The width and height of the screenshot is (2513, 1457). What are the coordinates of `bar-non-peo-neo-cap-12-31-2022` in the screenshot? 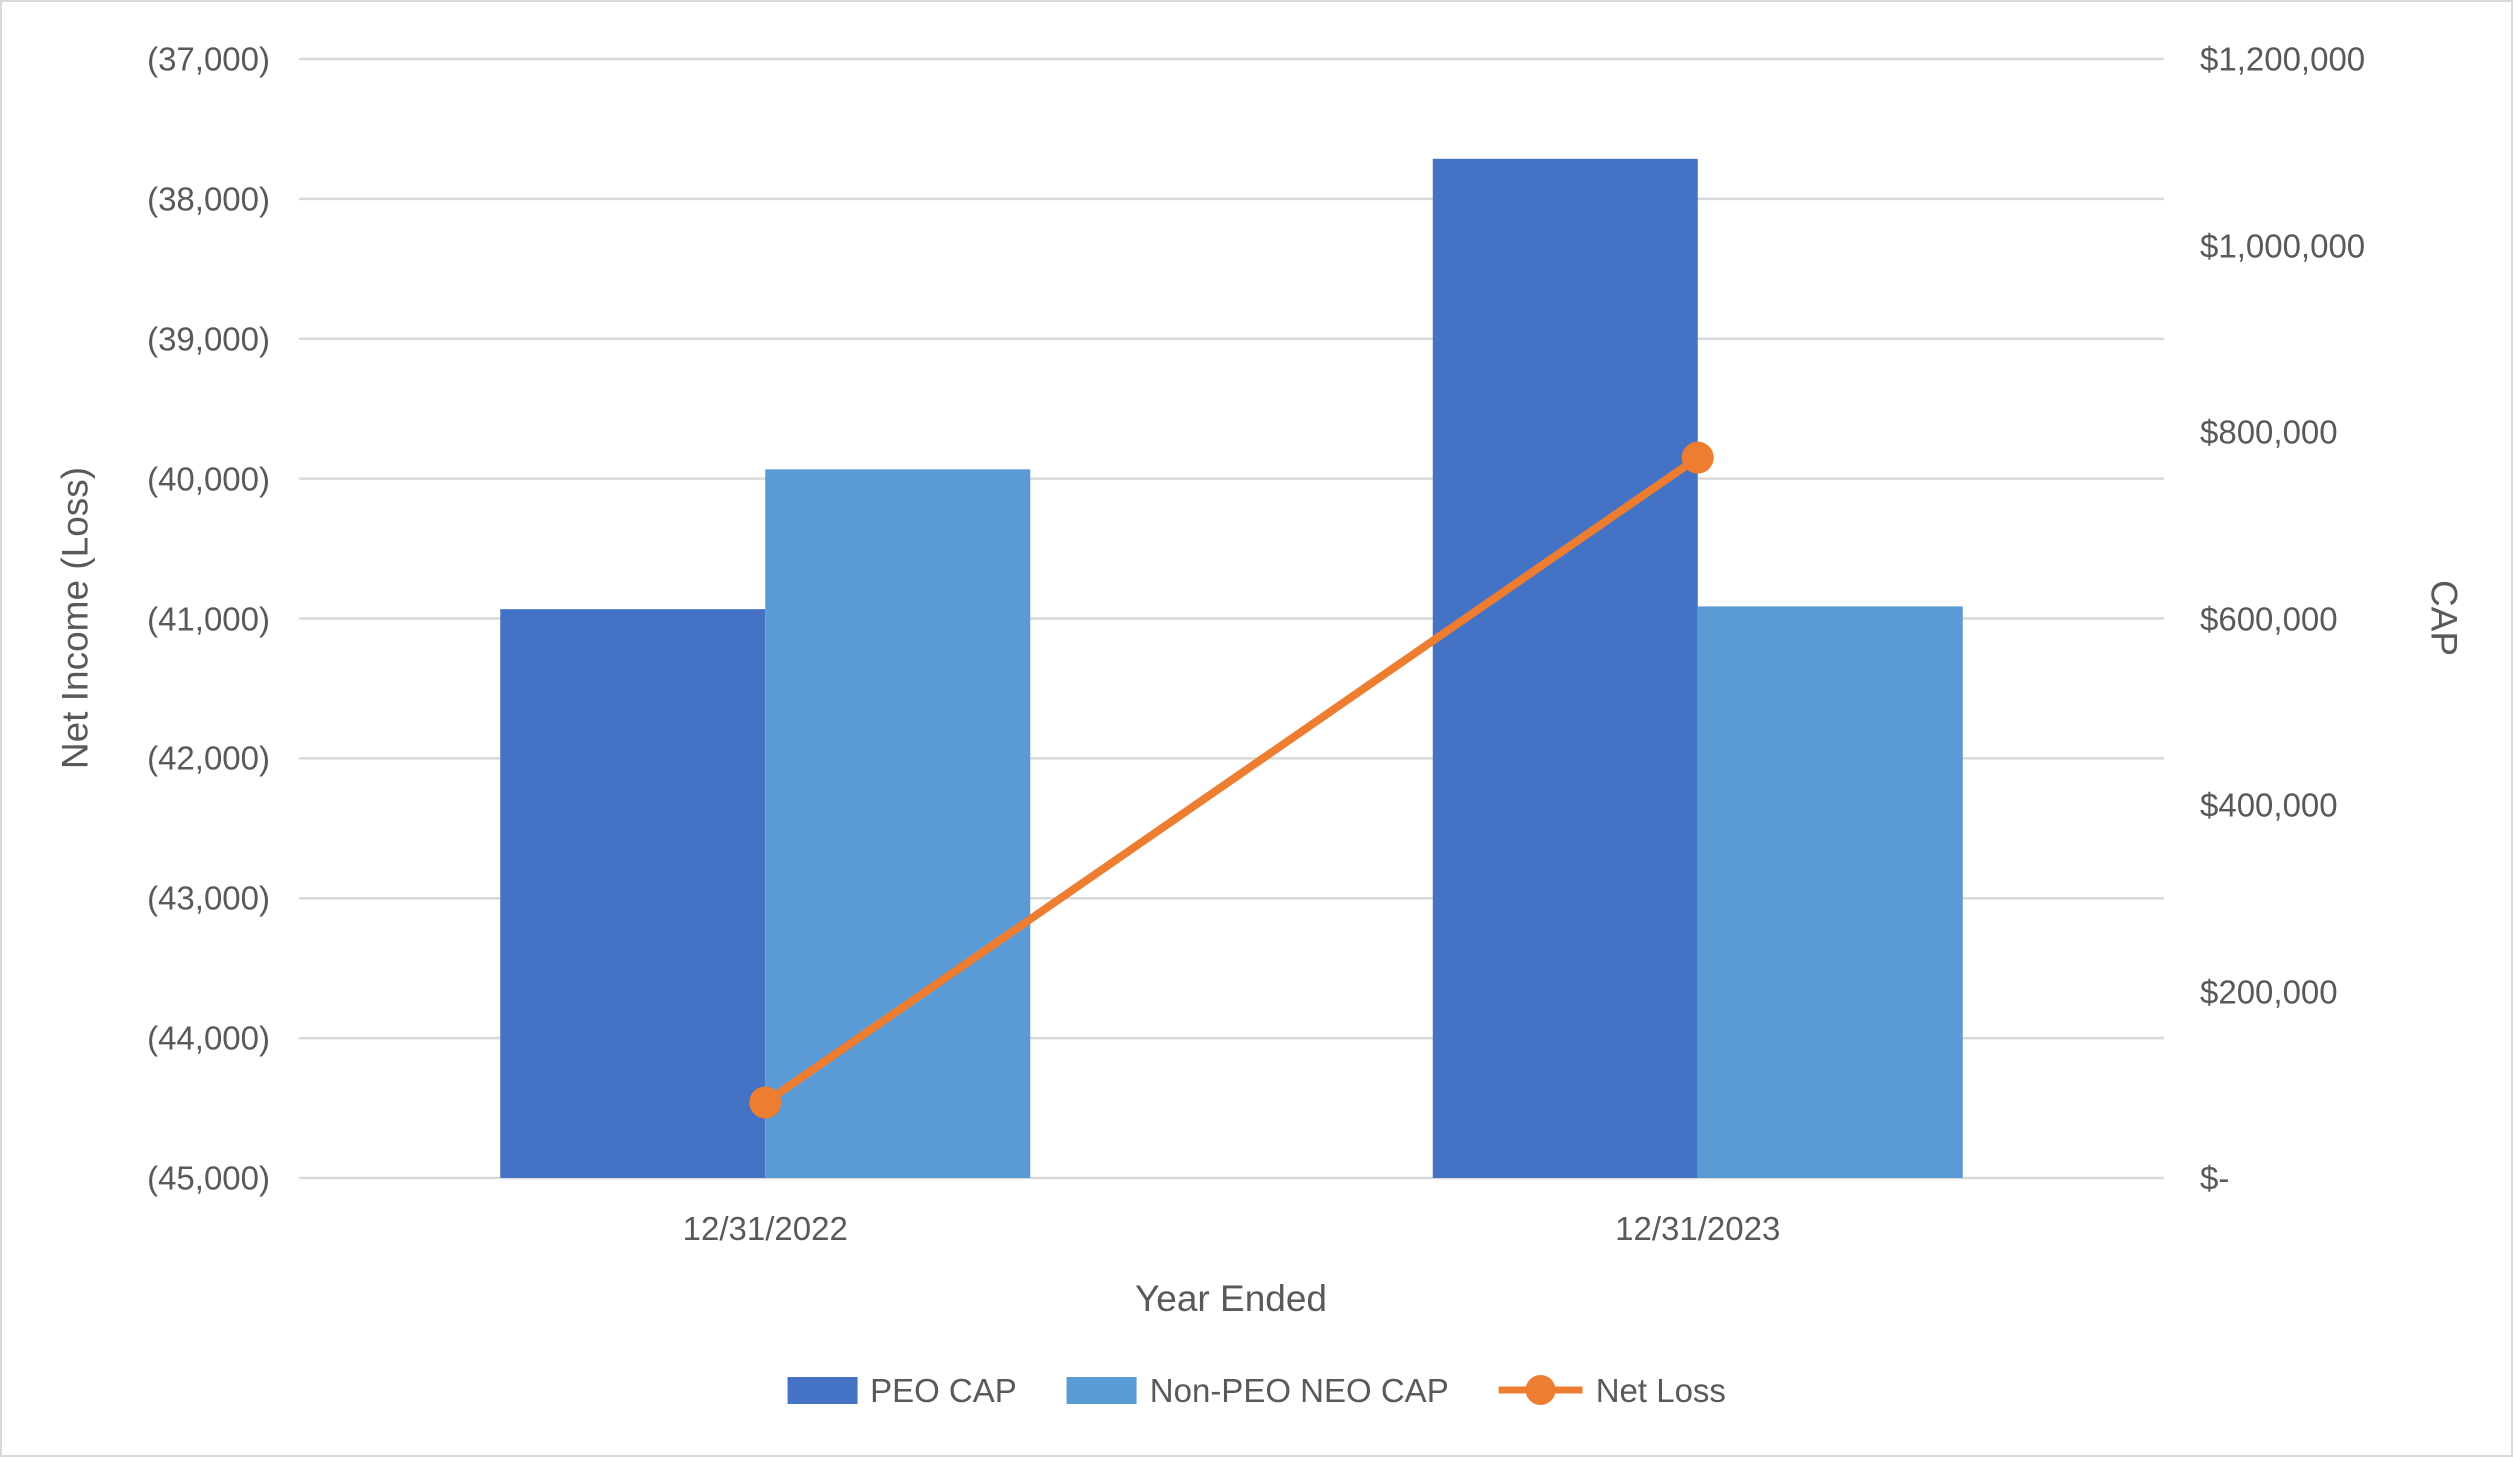 It's located at (898, 823).